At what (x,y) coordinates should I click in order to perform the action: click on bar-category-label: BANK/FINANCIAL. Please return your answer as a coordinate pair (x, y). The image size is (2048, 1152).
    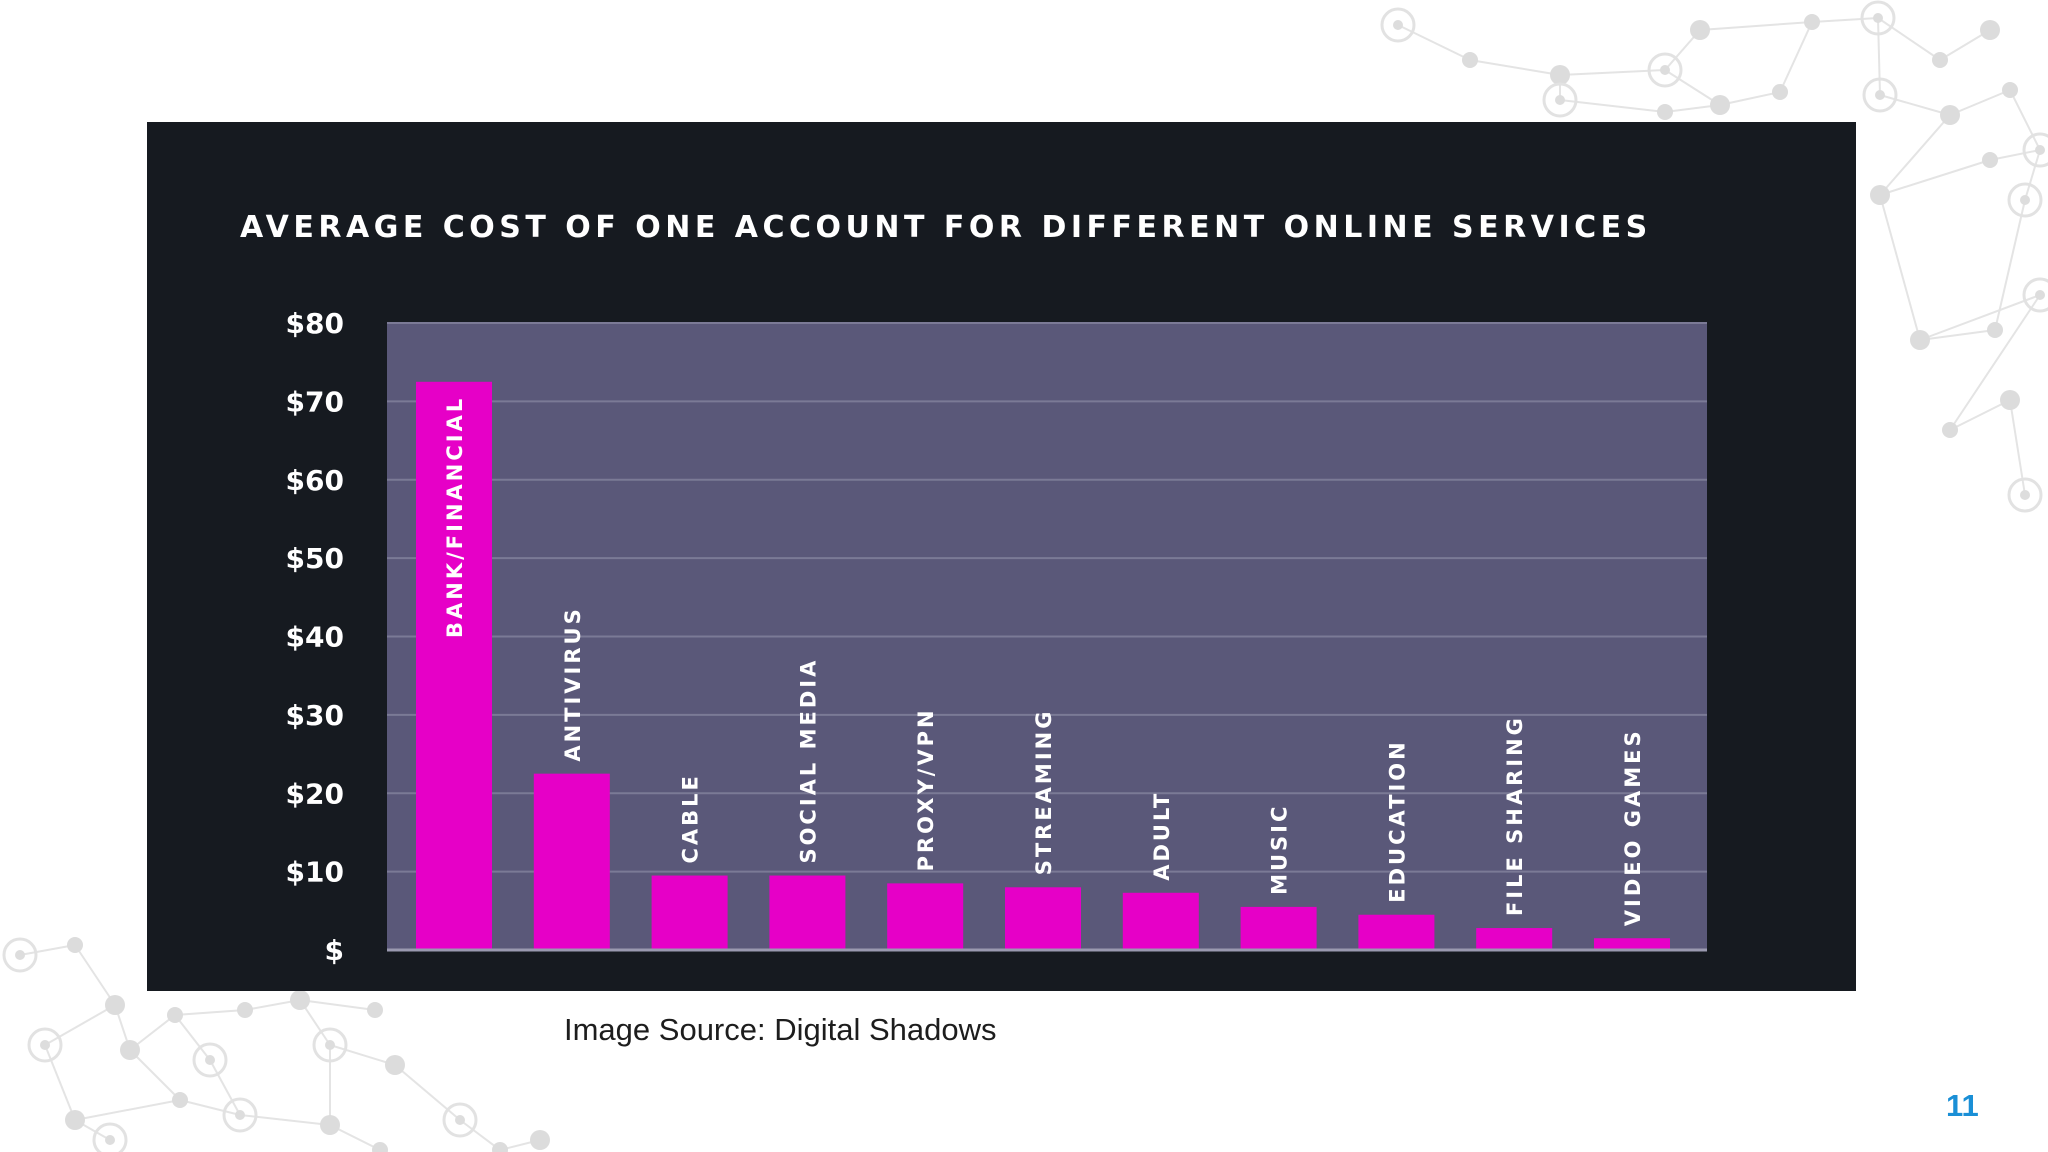
    Looking at the image, I should click on (455, 517).